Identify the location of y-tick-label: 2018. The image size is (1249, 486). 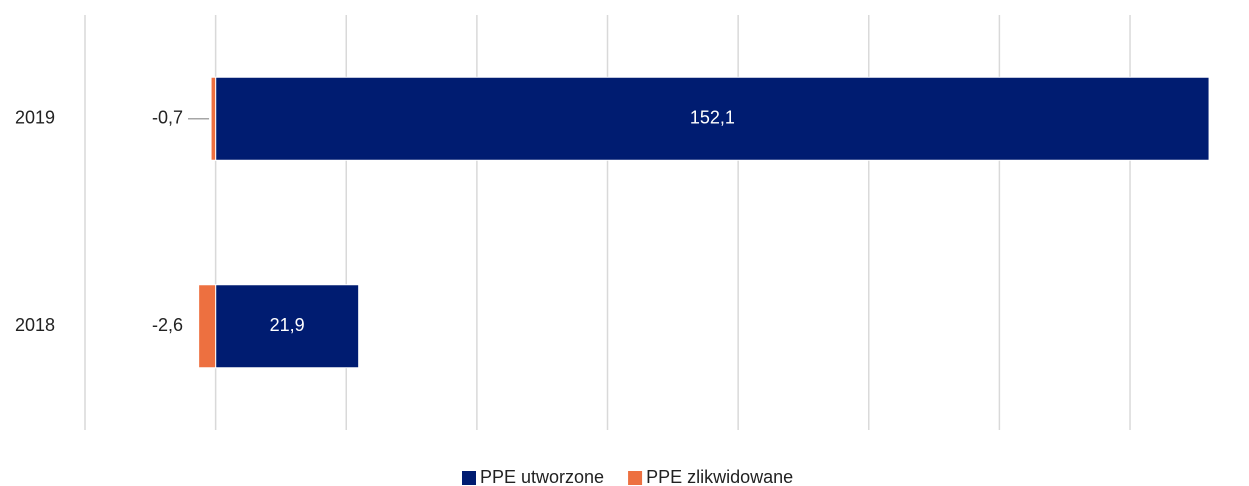
(35, 325).